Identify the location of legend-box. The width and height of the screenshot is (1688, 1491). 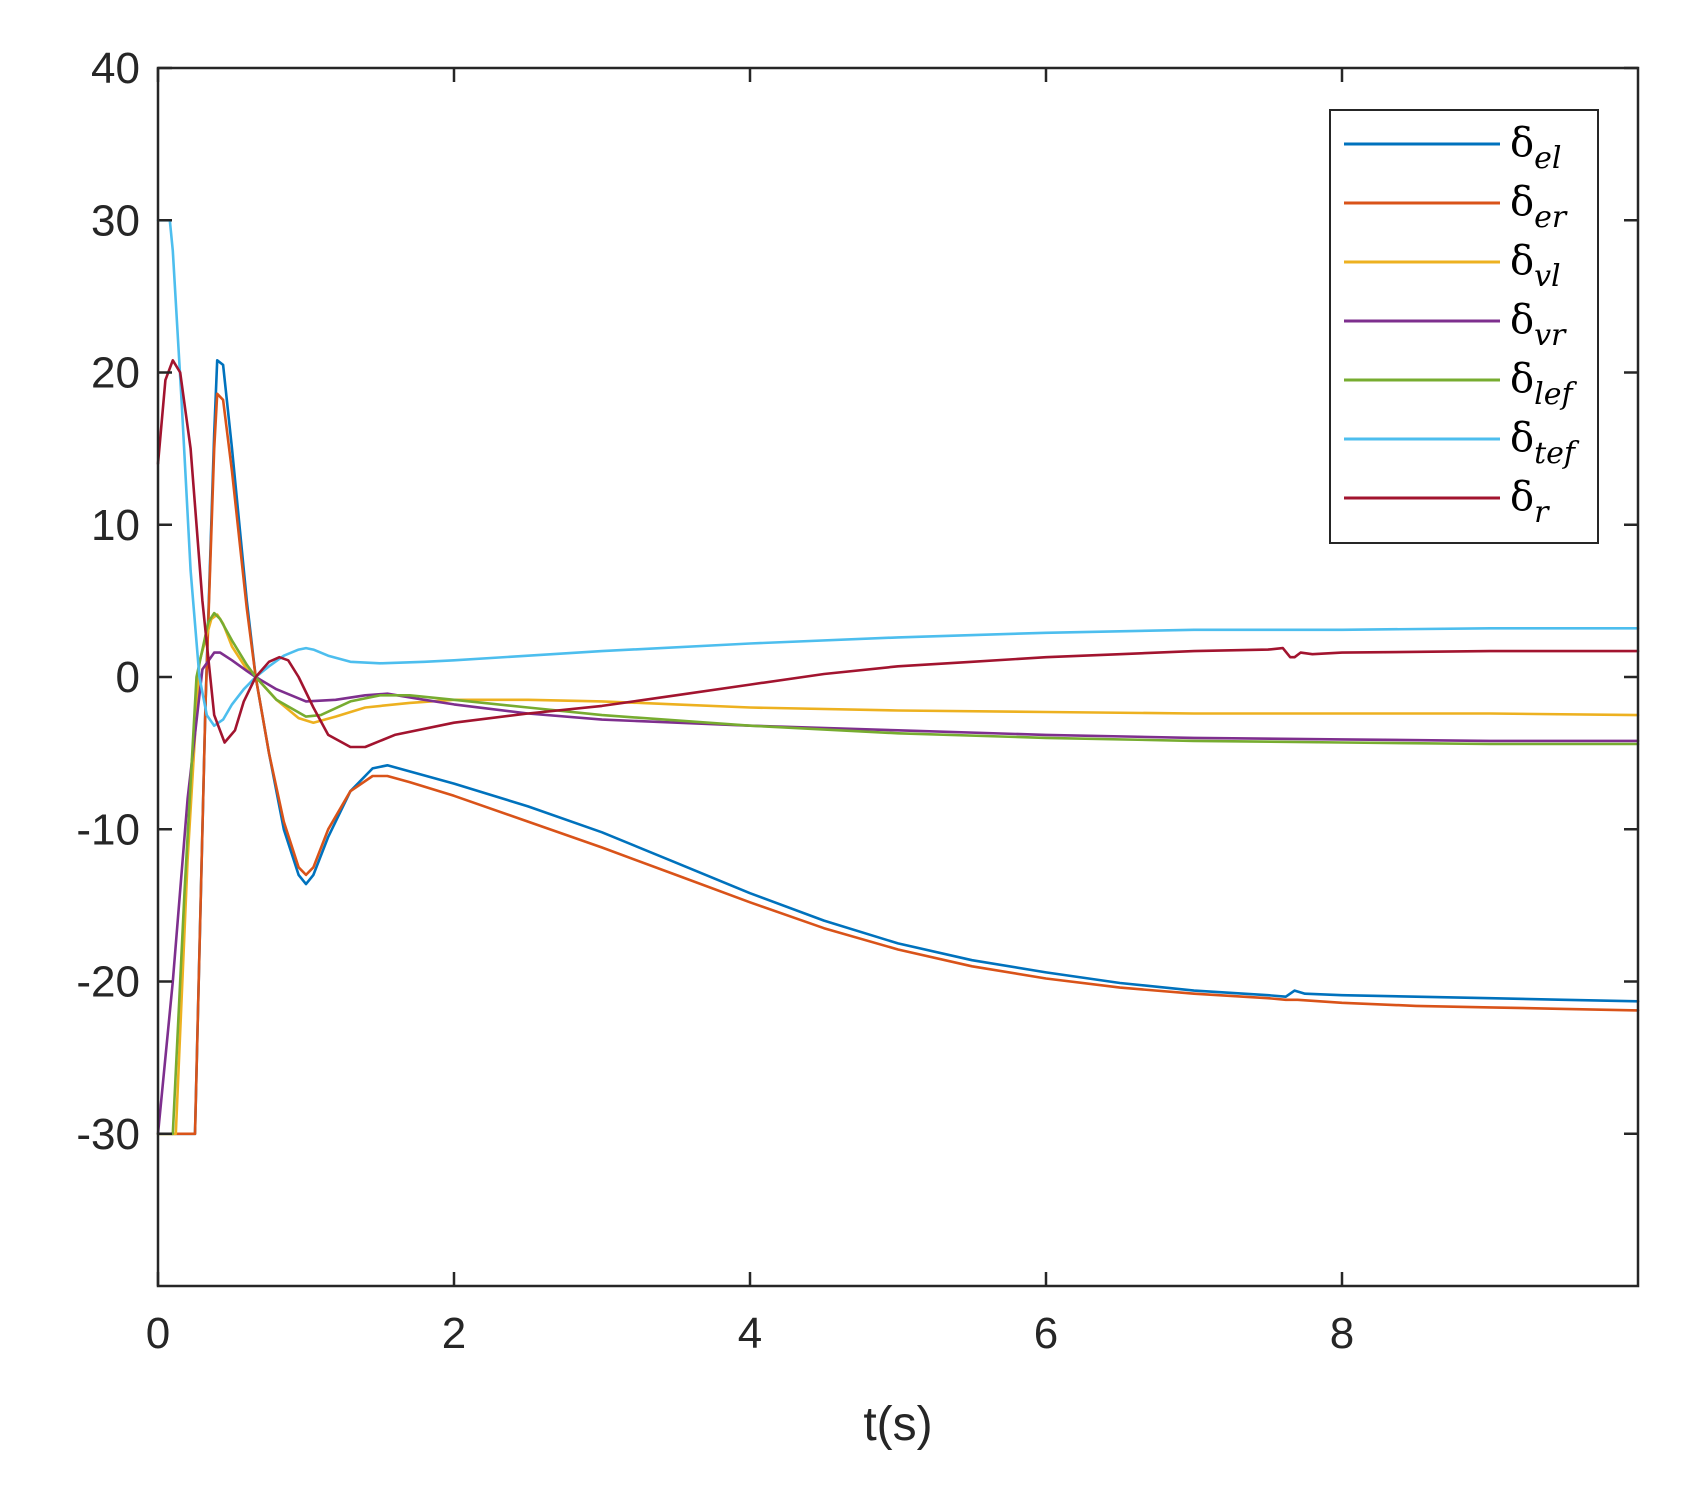
(1464, 326).